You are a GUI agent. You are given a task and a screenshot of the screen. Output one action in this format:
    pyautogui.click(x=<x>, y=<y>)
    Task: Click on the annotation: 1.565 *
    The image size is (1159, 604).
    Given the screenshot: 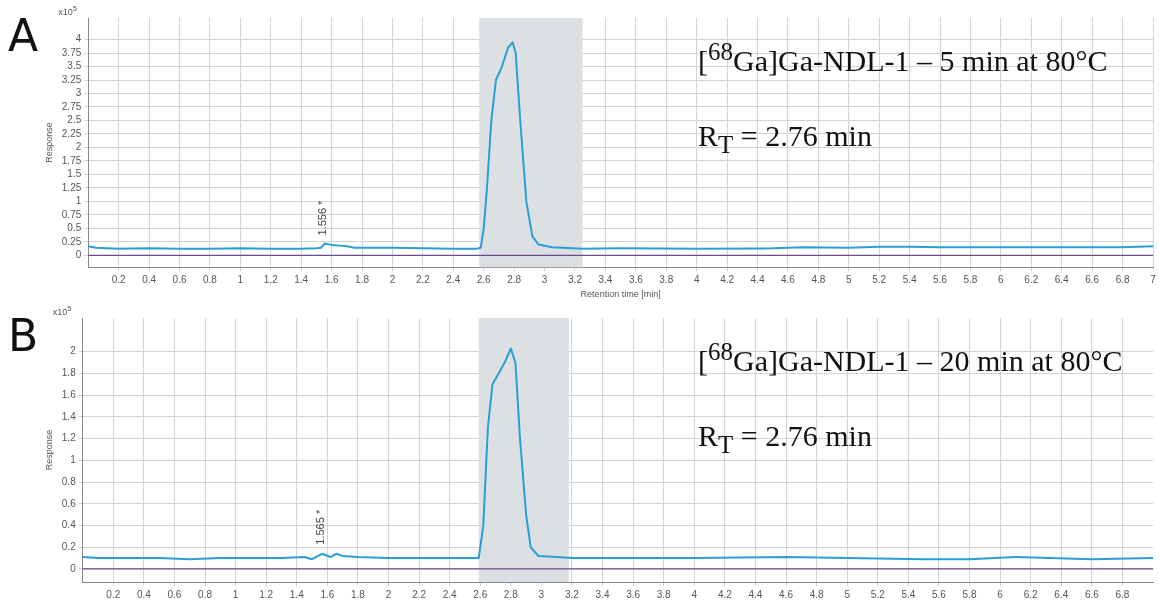 What is the action you would take?
    pyautogui.click(x=319, y=527)
    